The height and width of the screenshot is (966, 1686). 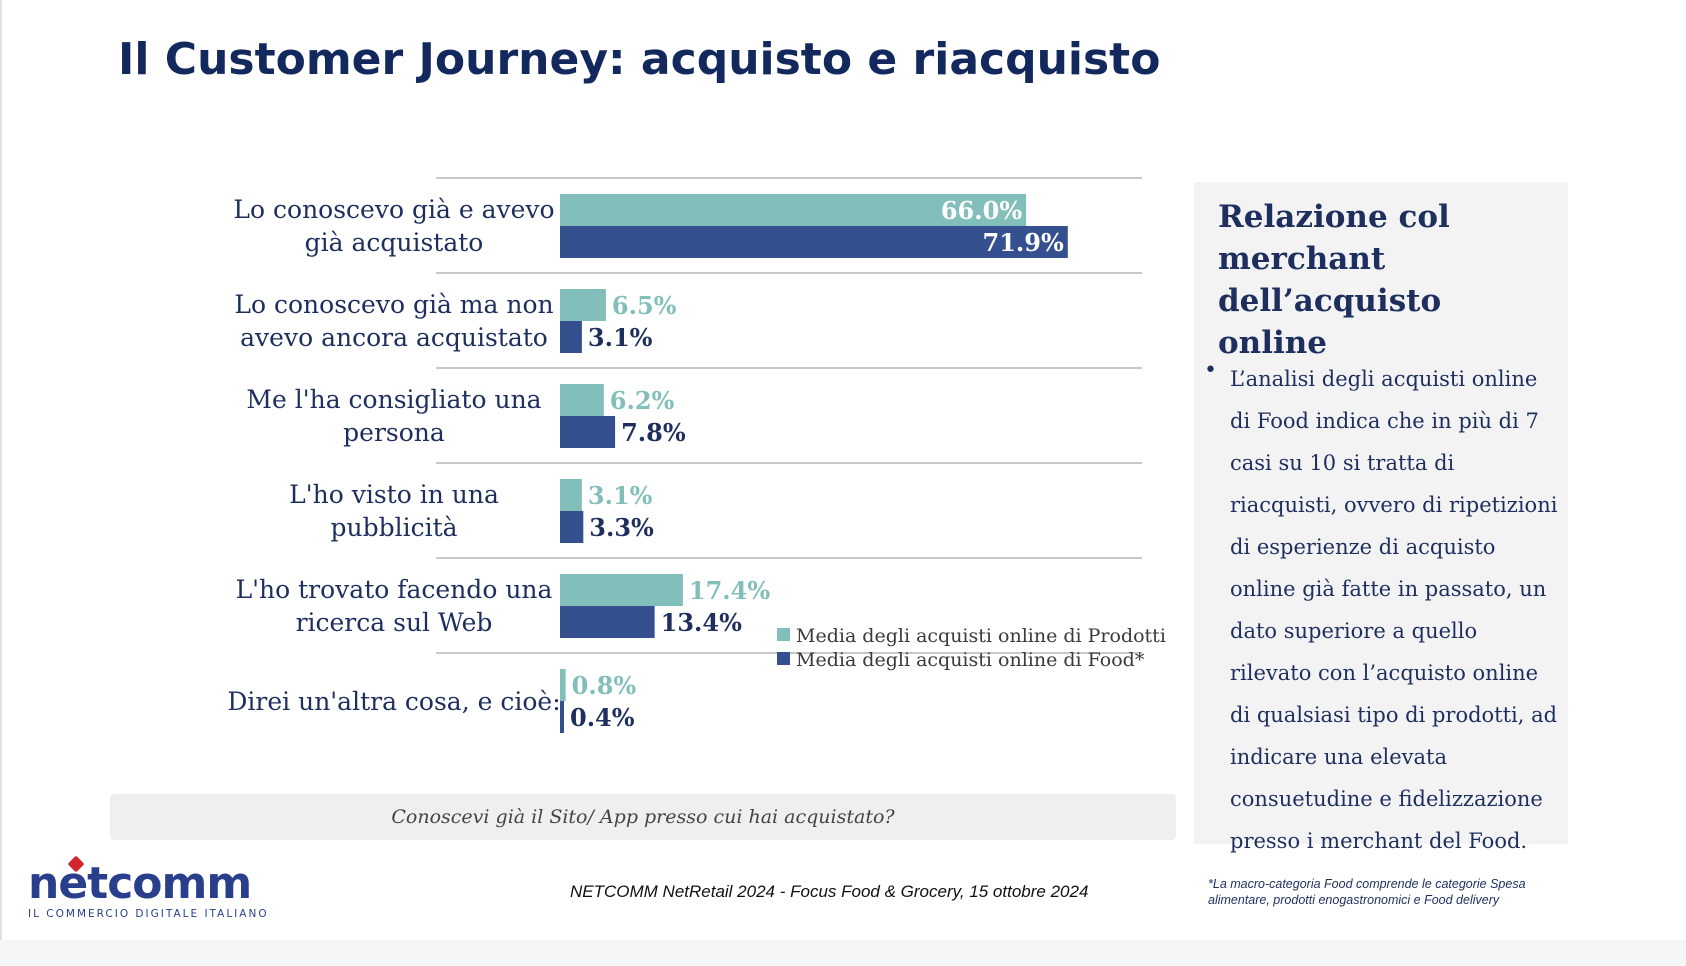 What do you see at coordinates (393, 304) in the screenshot?
I see `category-label-line: Lo conoscevo già ma non` at bounding box center [393, 304].